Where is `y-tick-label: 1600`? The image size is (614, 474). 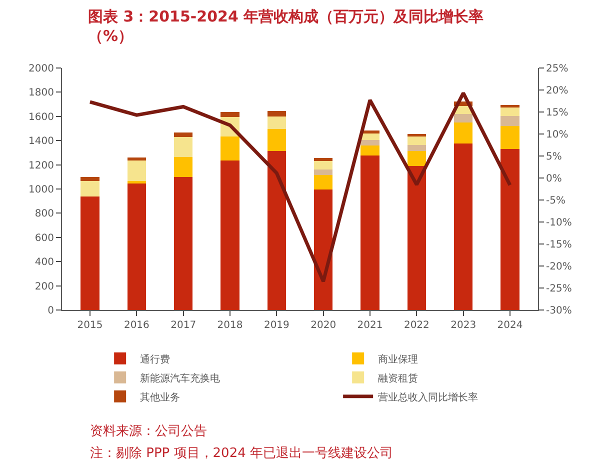
y-tick-label: 1600 is located at coordinates (41, 117).